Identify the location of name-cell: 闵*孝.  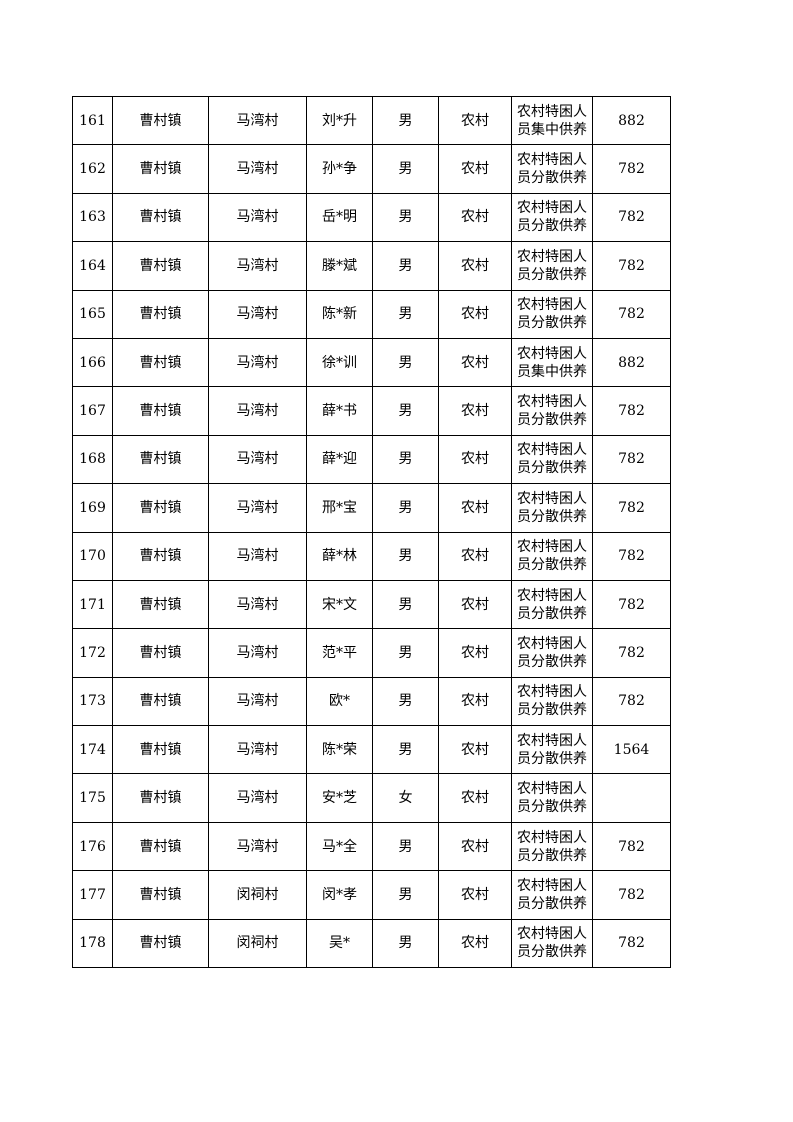
(339, 895).